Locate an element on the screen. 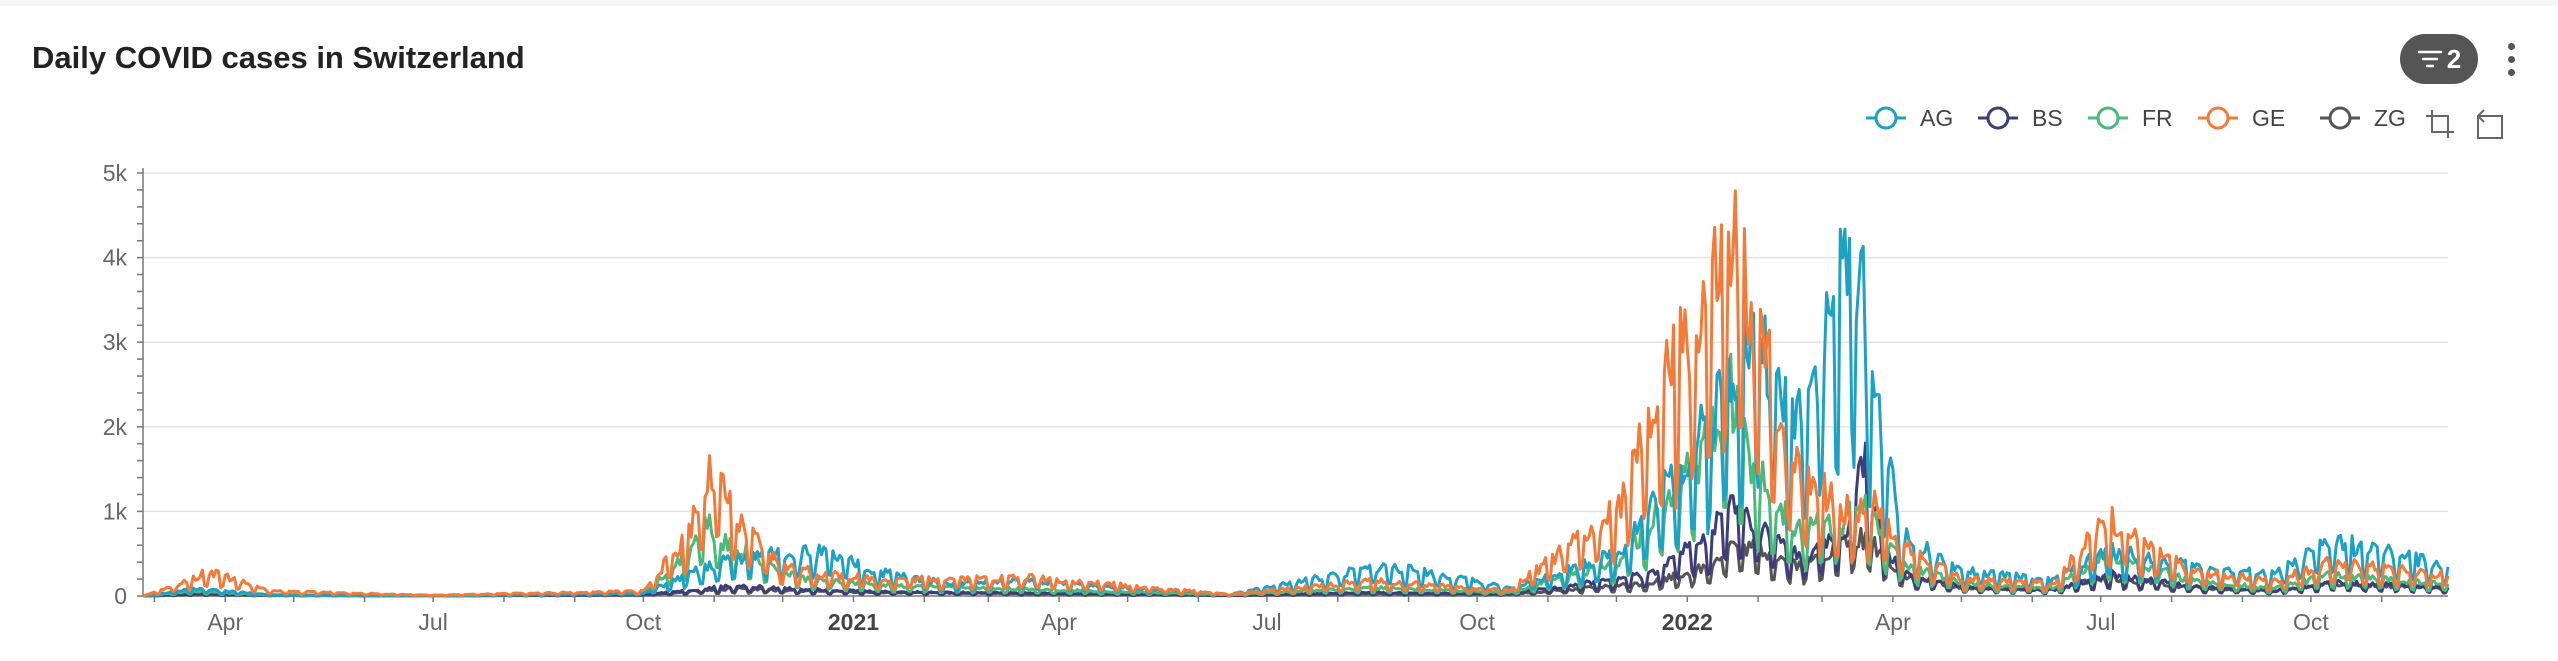 This screenshot has height=661, width=2558. y-tick-label: 5k is located at coordinates (115, 173).